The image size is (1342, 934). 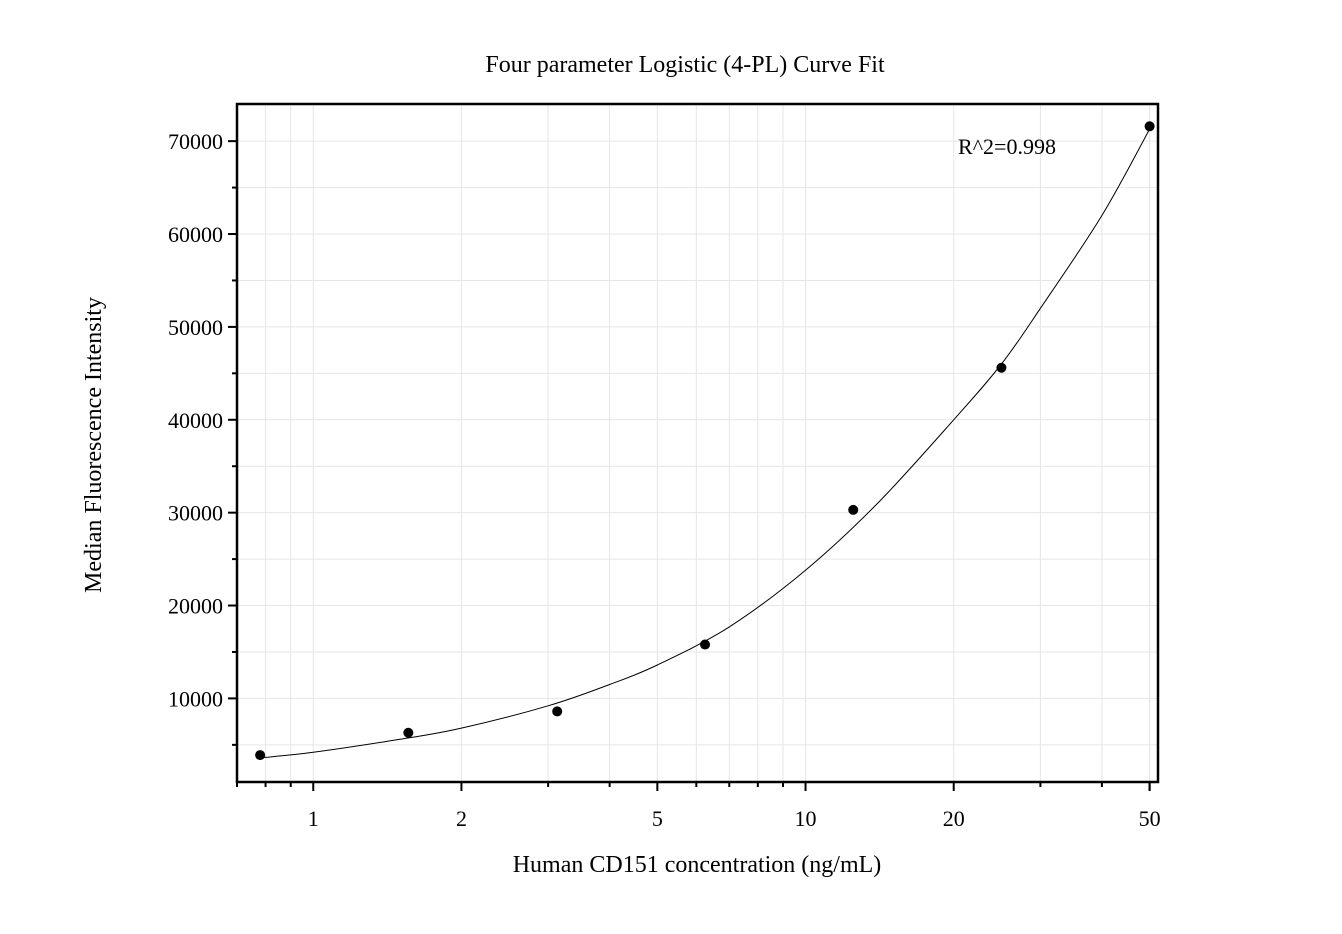 I want to click on y-tick-label: 40000, so click(x=195, y=420).